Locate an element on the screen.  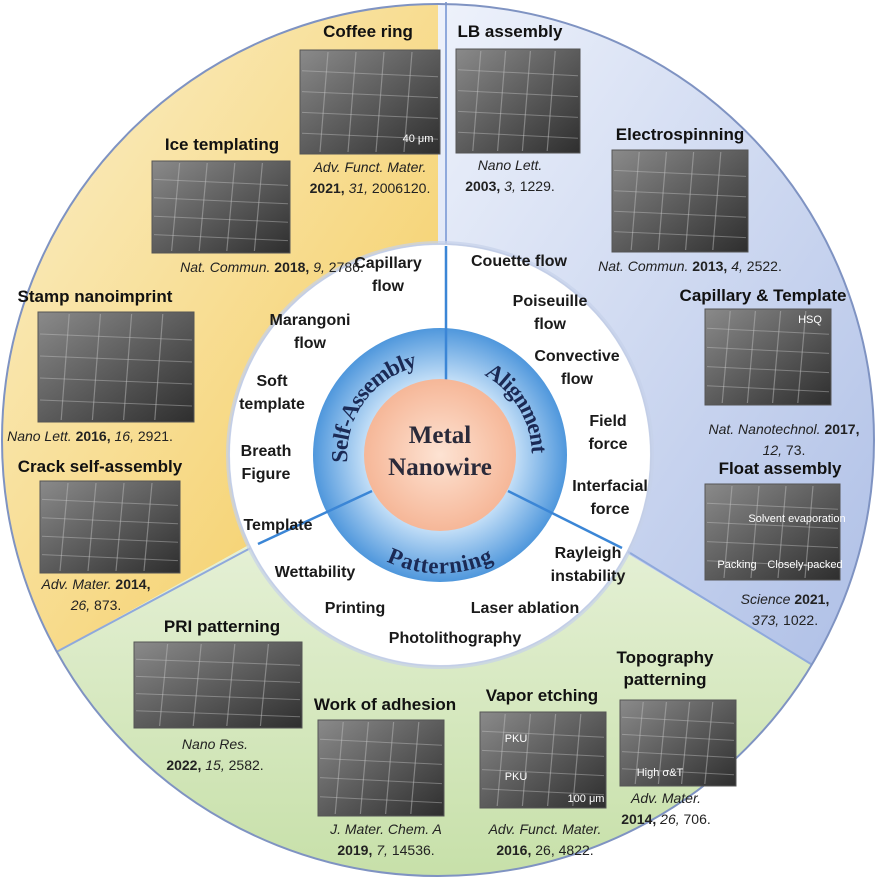
section-title: Float assembly is located at coordinates (780, 468).